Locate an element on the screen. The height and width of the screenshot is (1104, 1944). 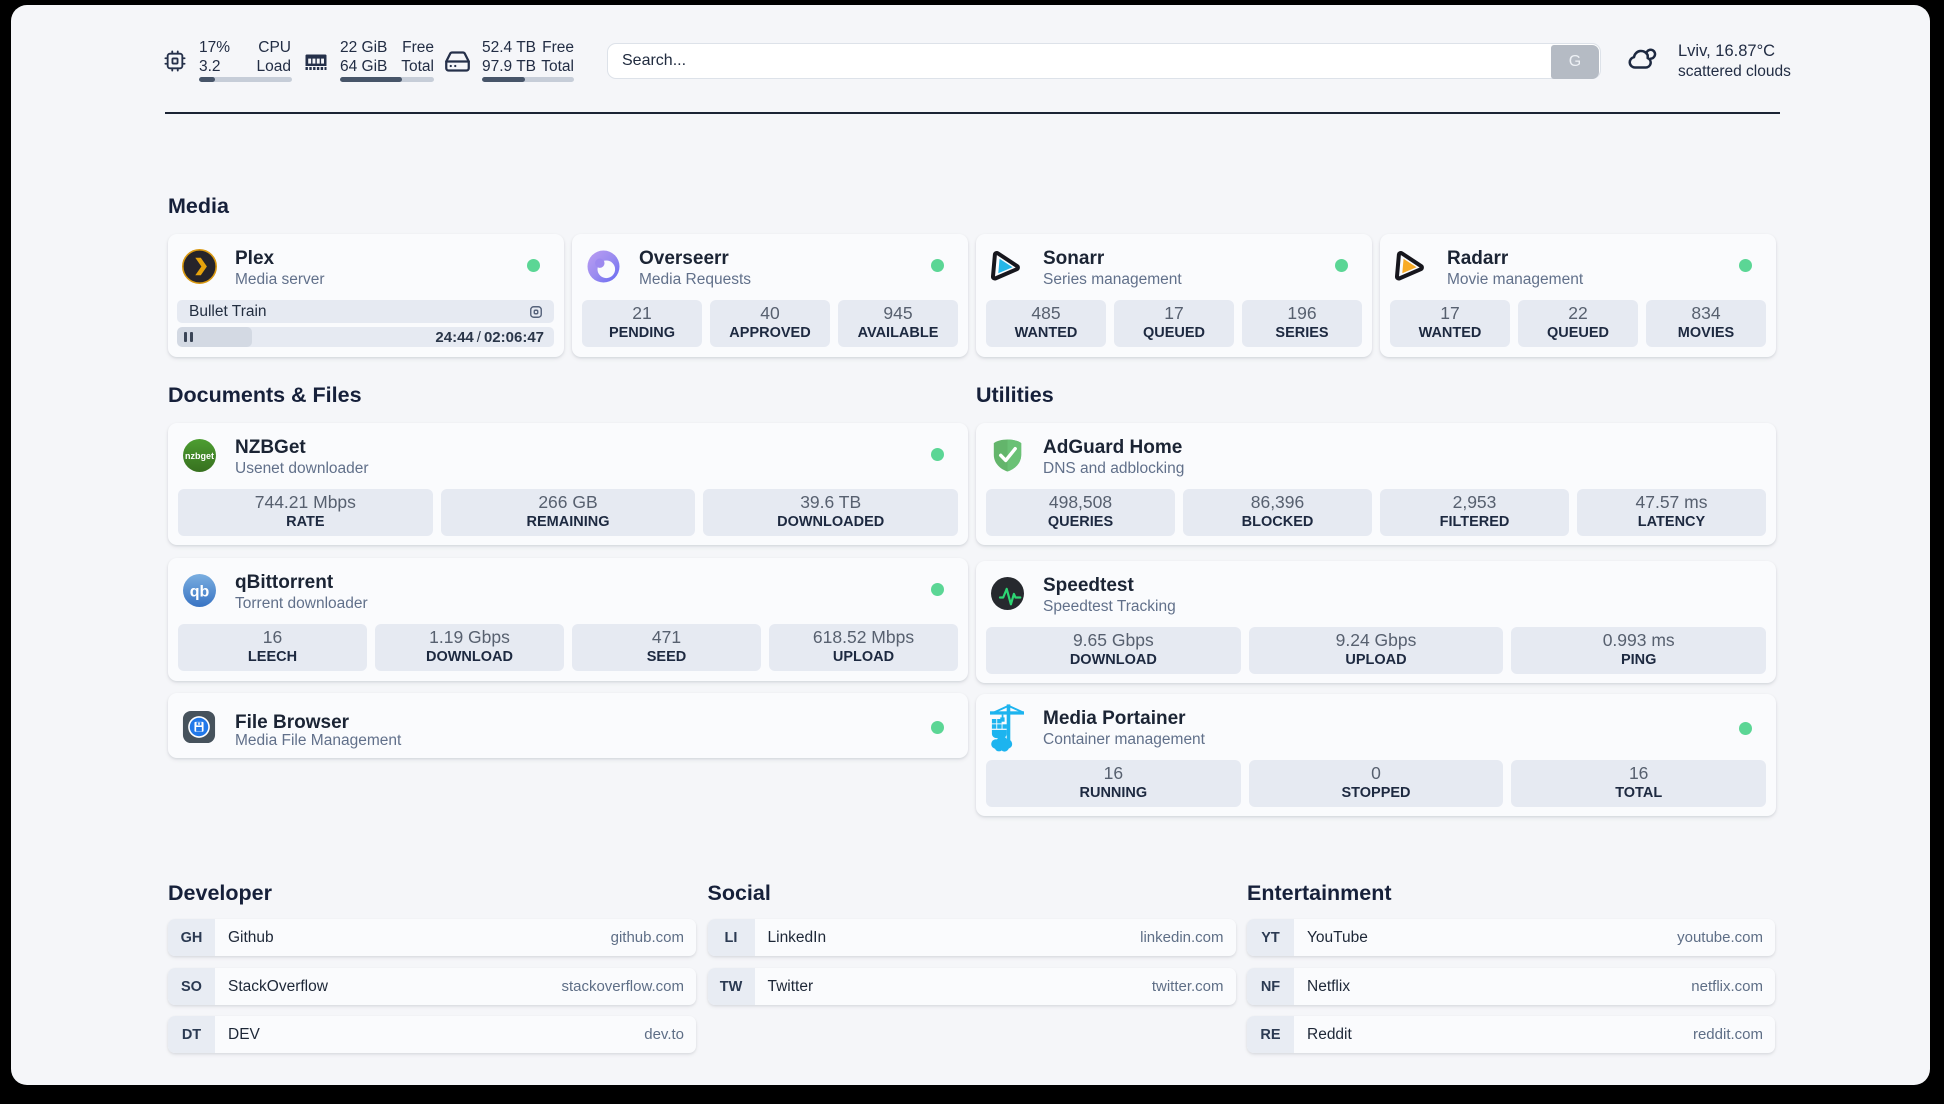
svg-text: nzbget is located at coordinates (199, 456).